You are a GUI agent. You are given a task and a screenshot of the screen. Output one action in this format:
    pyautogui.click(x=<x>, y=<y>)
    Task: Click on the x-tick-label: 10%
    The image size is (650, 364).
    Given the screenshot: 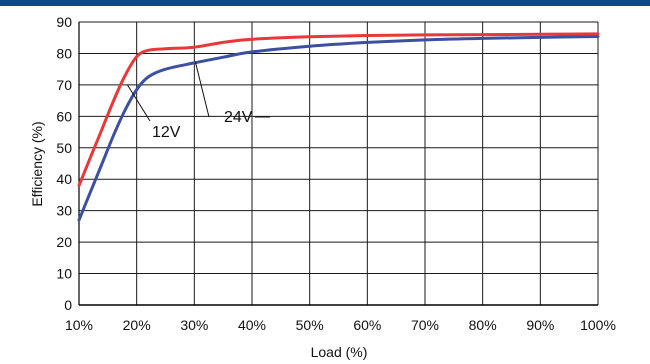 What is the action you would take?
    pyautogui.click(x=79, y=325)
    